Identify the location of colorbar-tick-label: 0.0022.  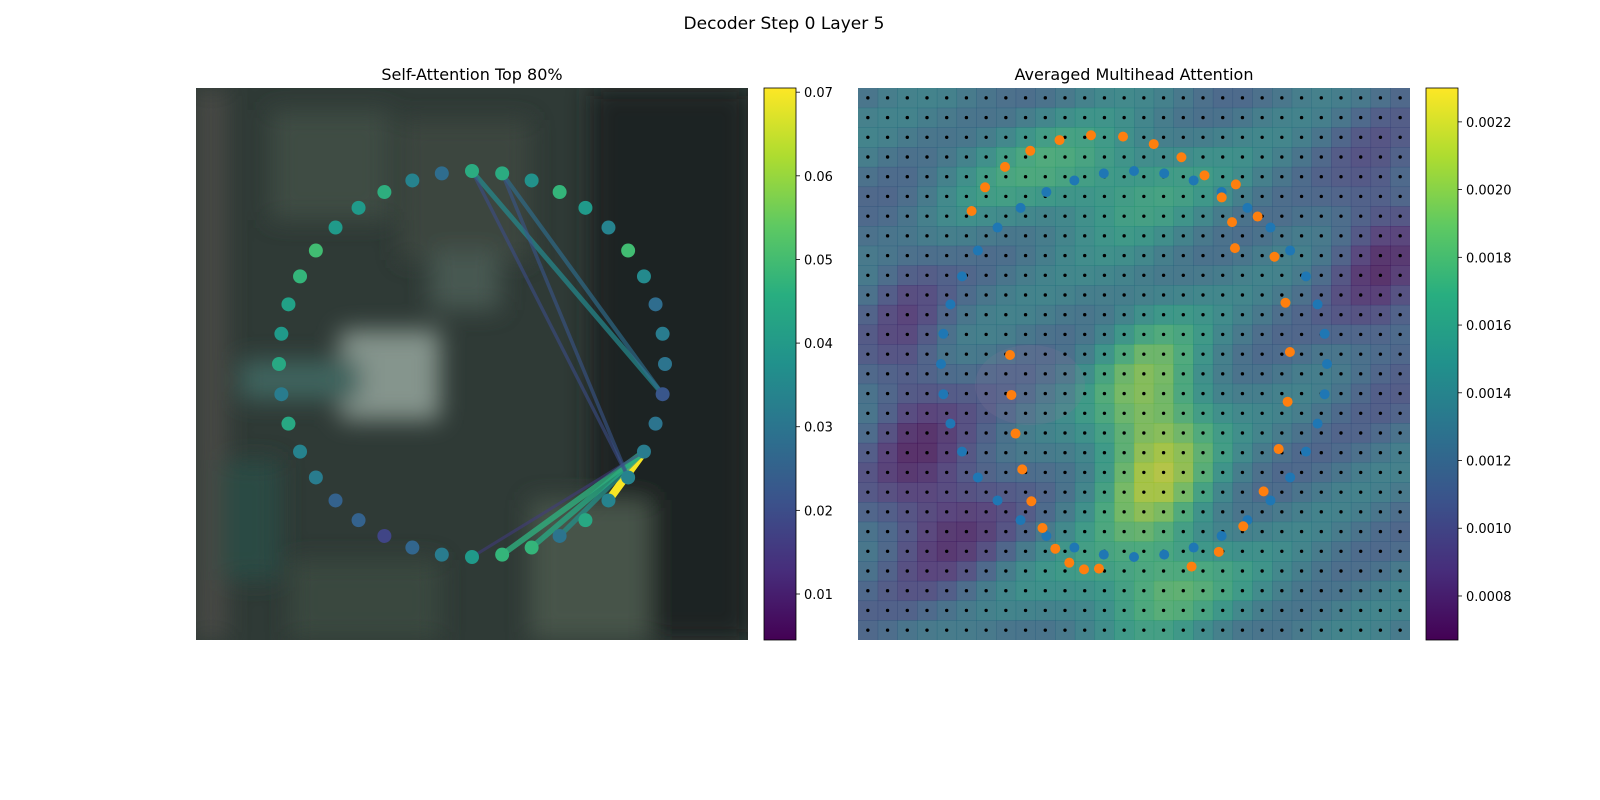
(1489, 123).